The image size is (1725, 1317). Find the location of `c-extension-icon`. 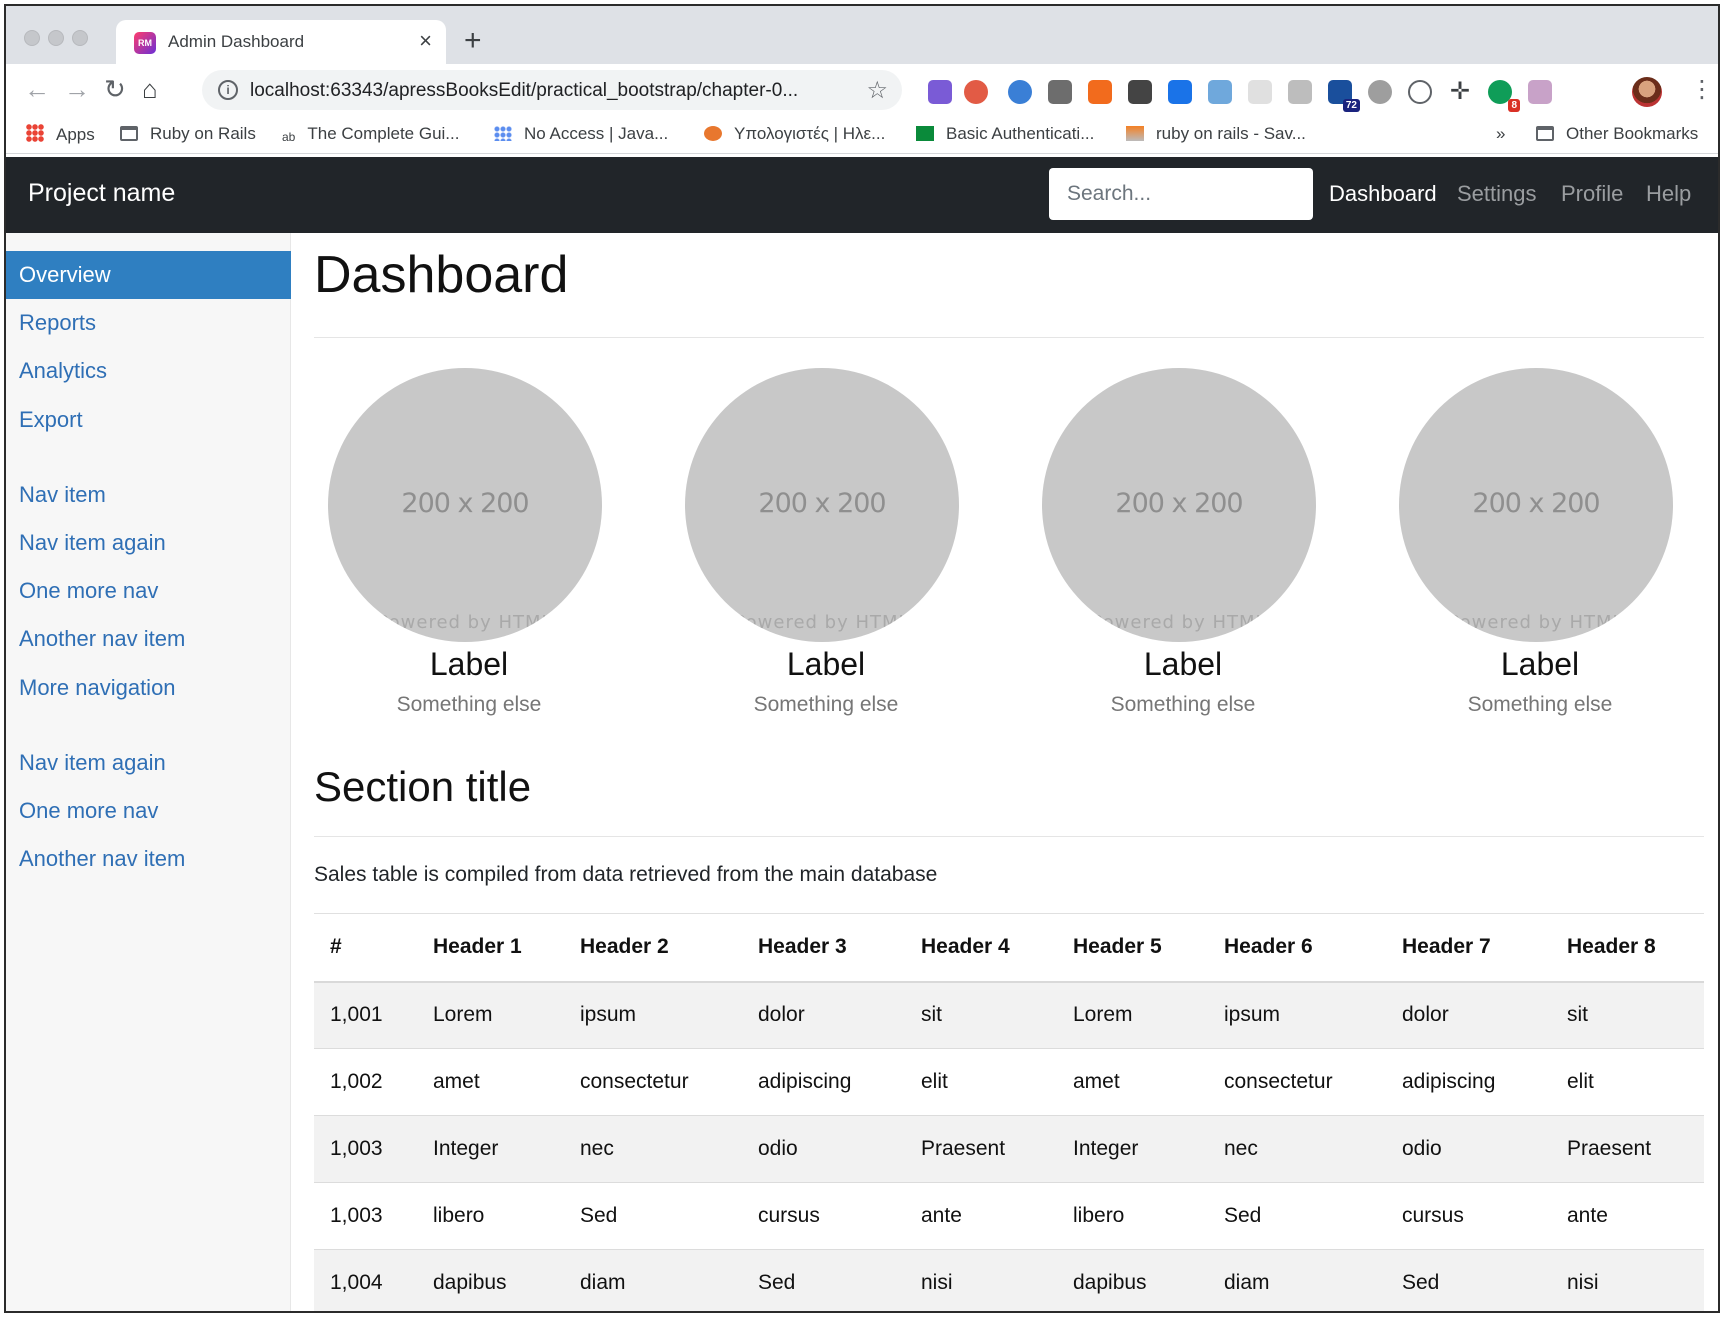

c-extension-icon is located at coordinates (1060, 92).